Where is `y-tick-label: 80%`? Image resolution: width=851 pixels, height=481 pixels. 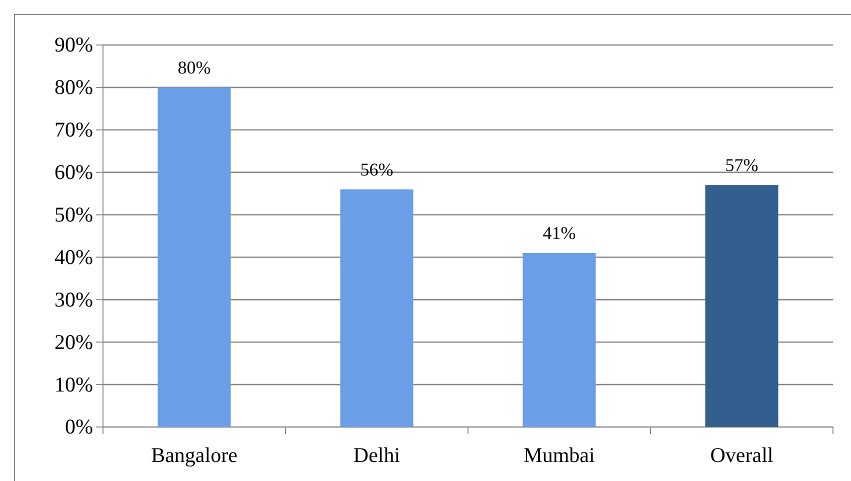 y-tick-label: 80% is located at coordinates (73, 87).